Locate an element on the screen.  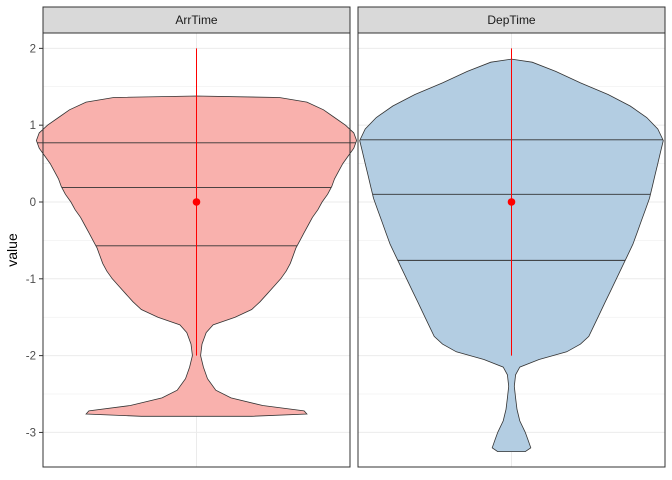
y-tick-label: 1 is located at coordinates (33, 126).